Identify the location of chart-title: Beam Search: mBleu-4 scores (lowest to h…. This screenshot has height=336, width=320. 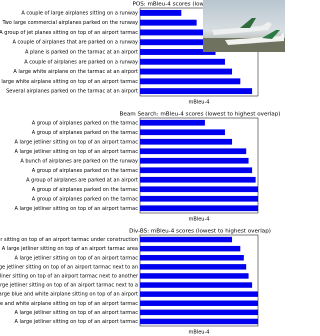
(200, 115).